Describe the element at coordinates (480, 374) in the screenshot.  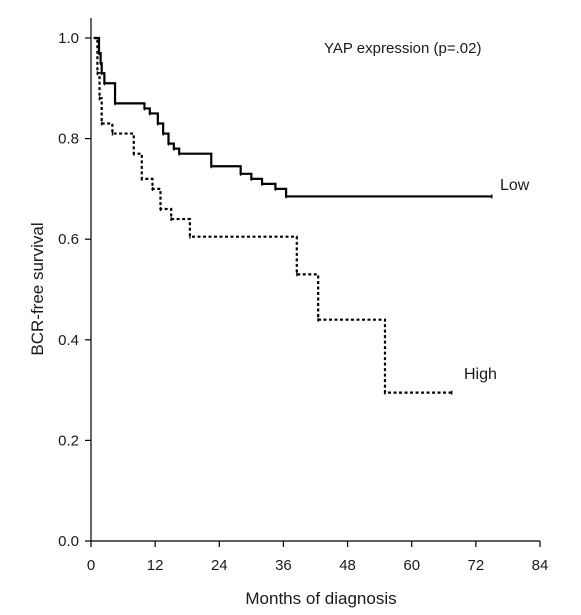
I see `series-label-high: High` at that location.